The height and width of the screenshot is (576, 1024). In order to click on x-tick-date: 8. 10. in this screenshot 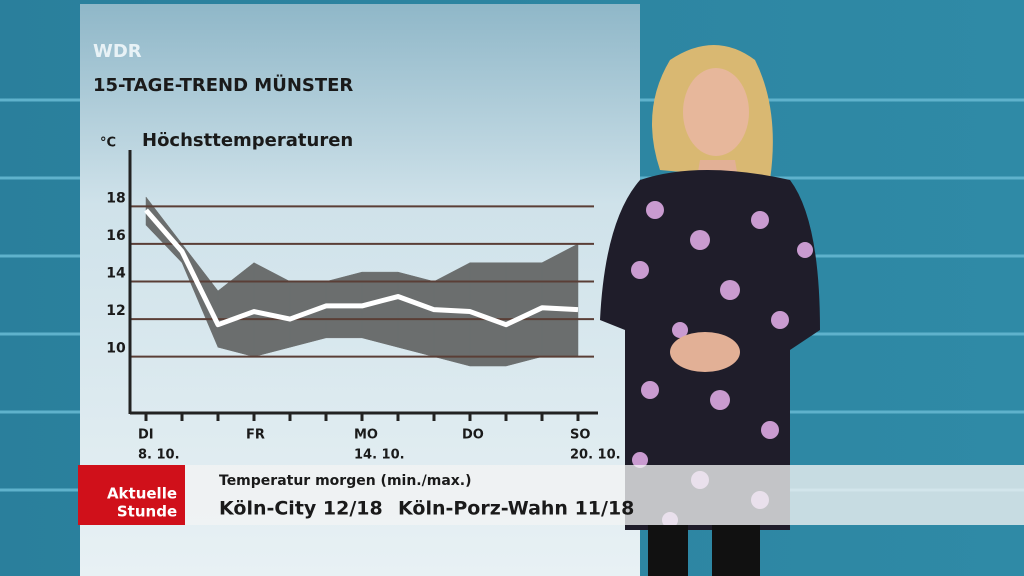, I will do `click(159, 455)`.